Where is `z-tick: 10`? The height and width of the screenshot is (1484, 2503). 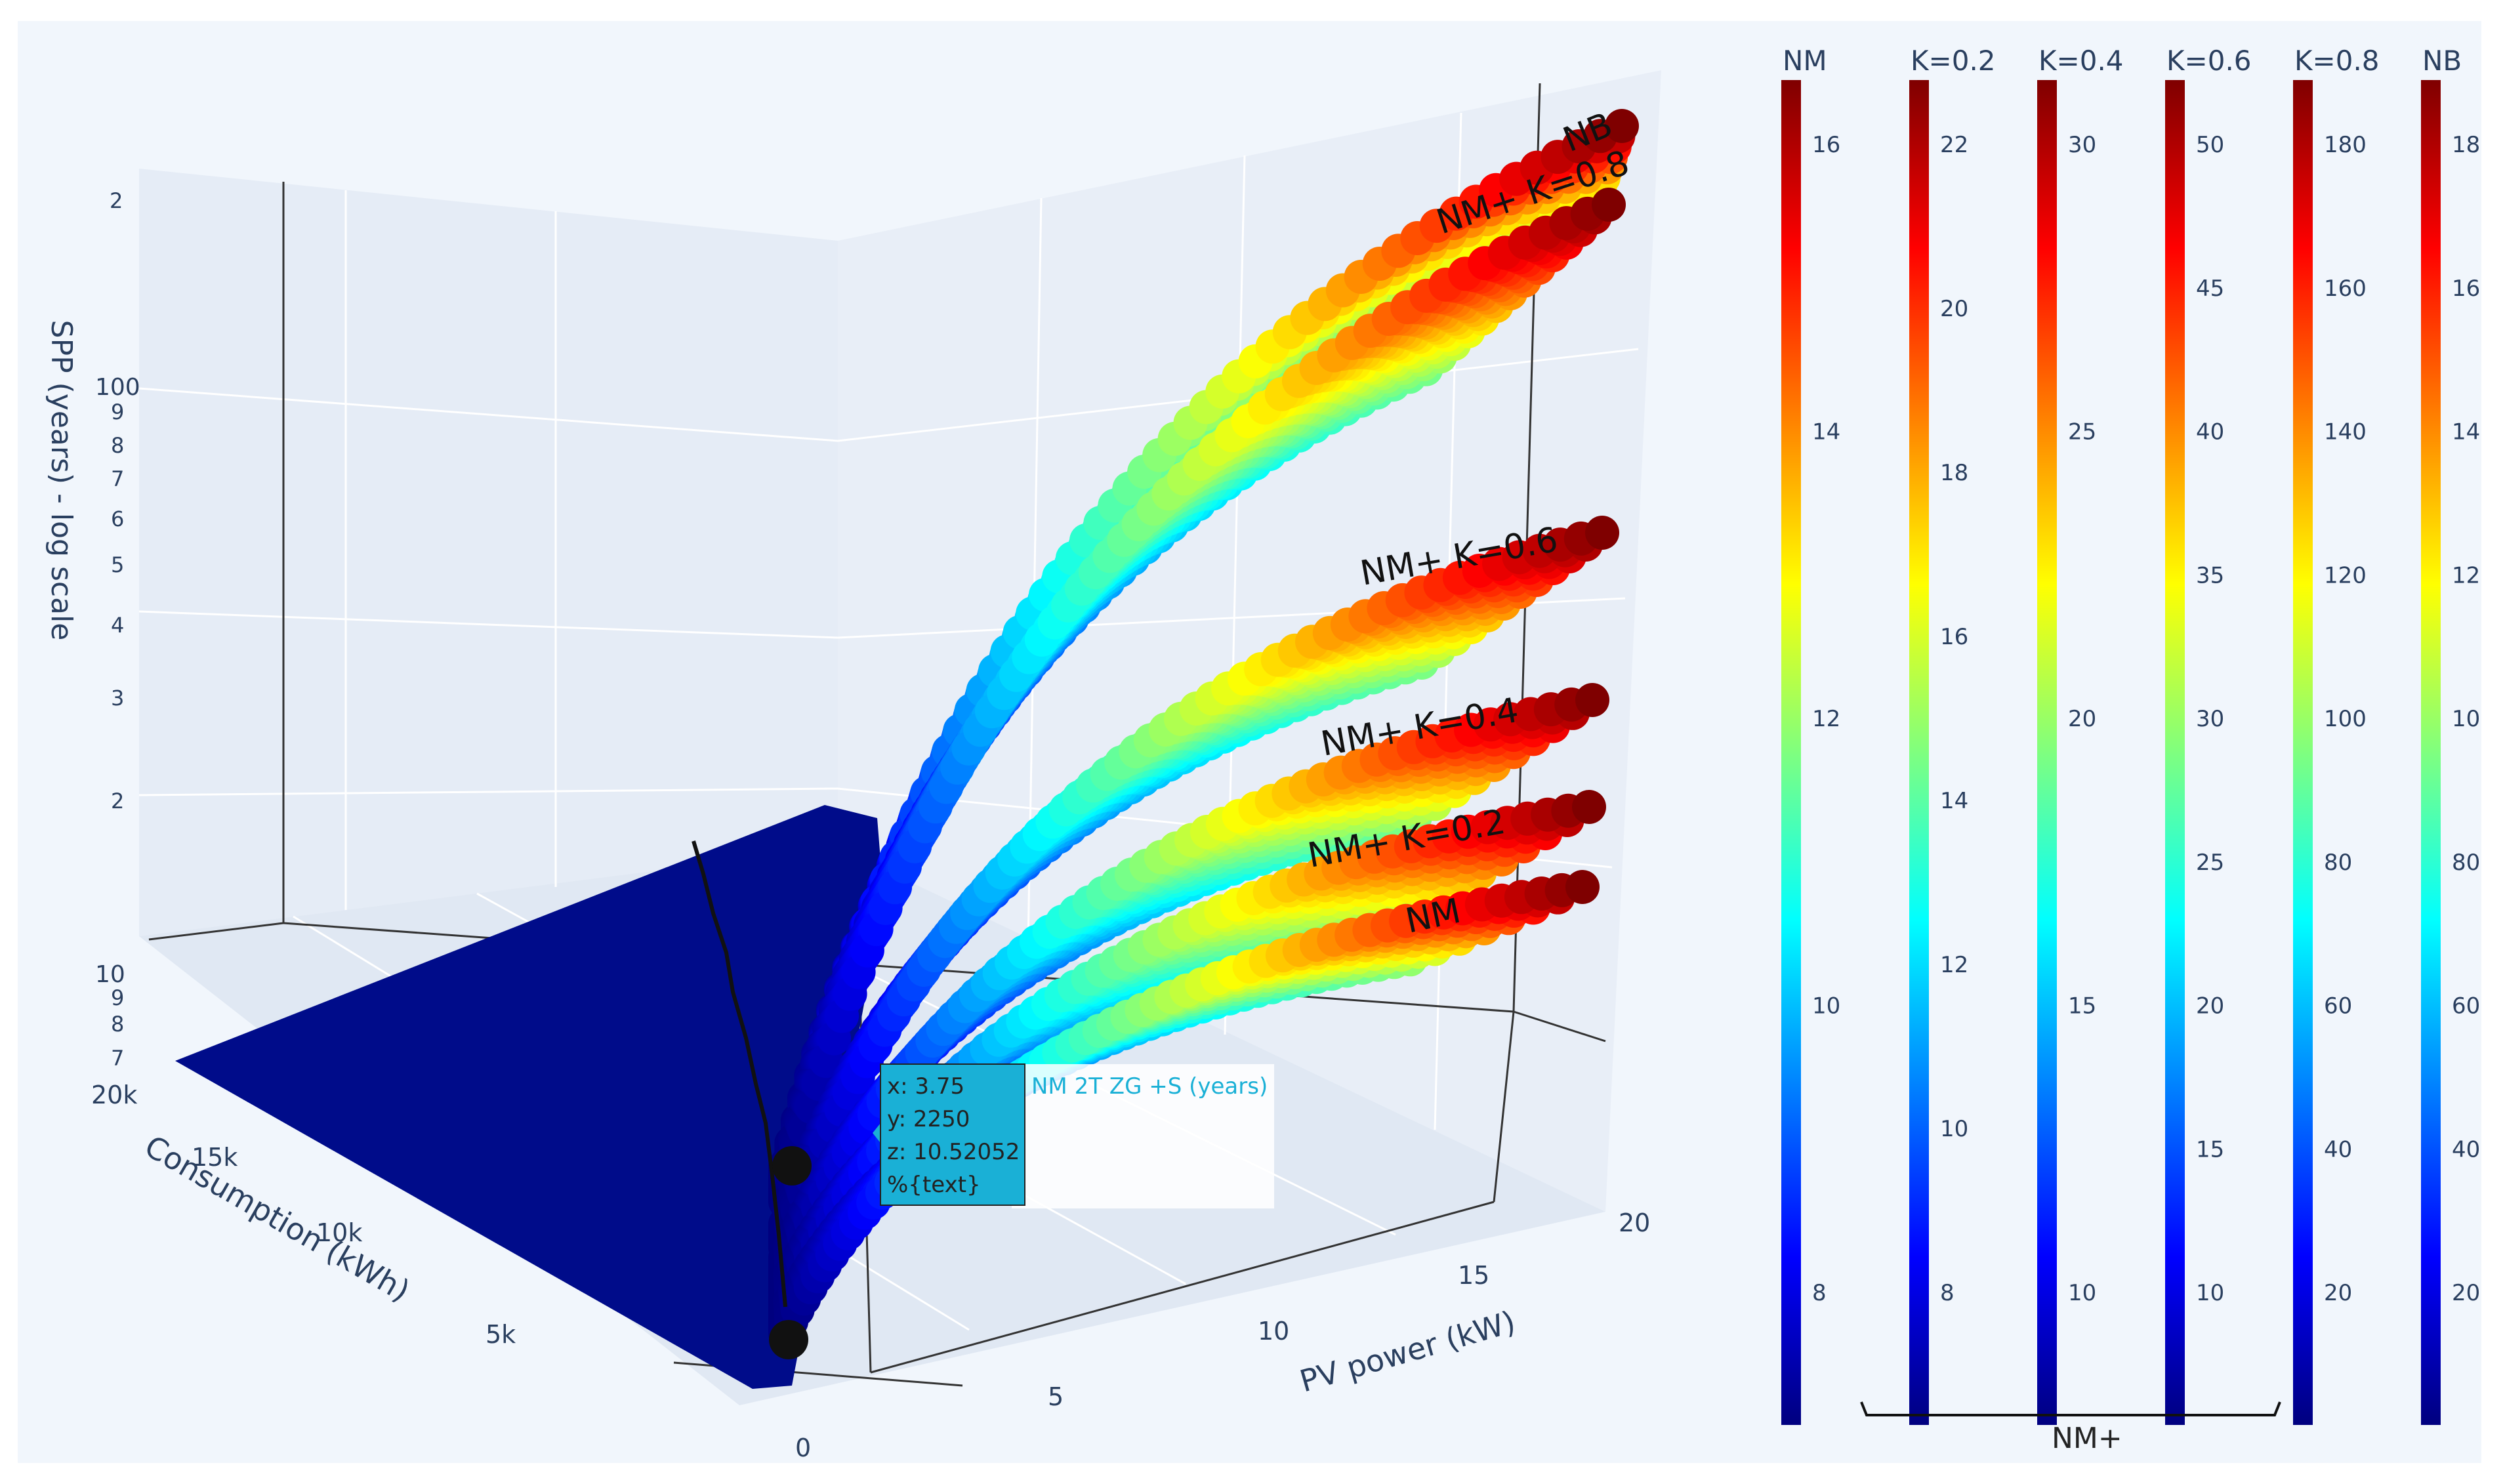 z-tick: 10 is located at coordinates (110, 974).